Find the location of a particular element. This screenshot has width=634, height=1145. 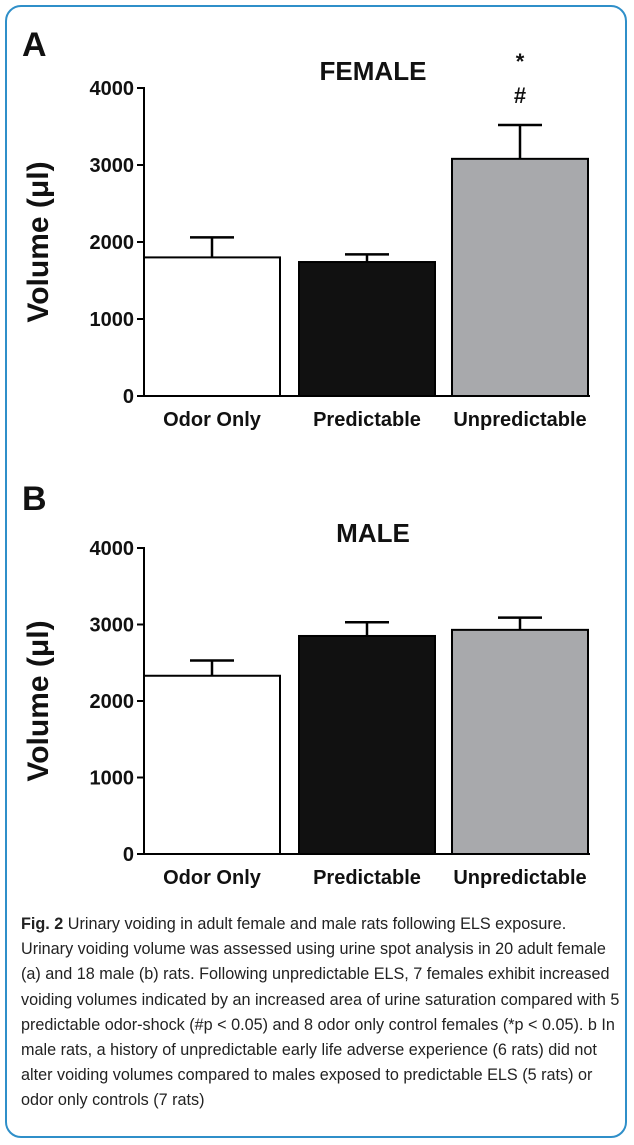

panel-label: A is located at coordinates (34, 45).